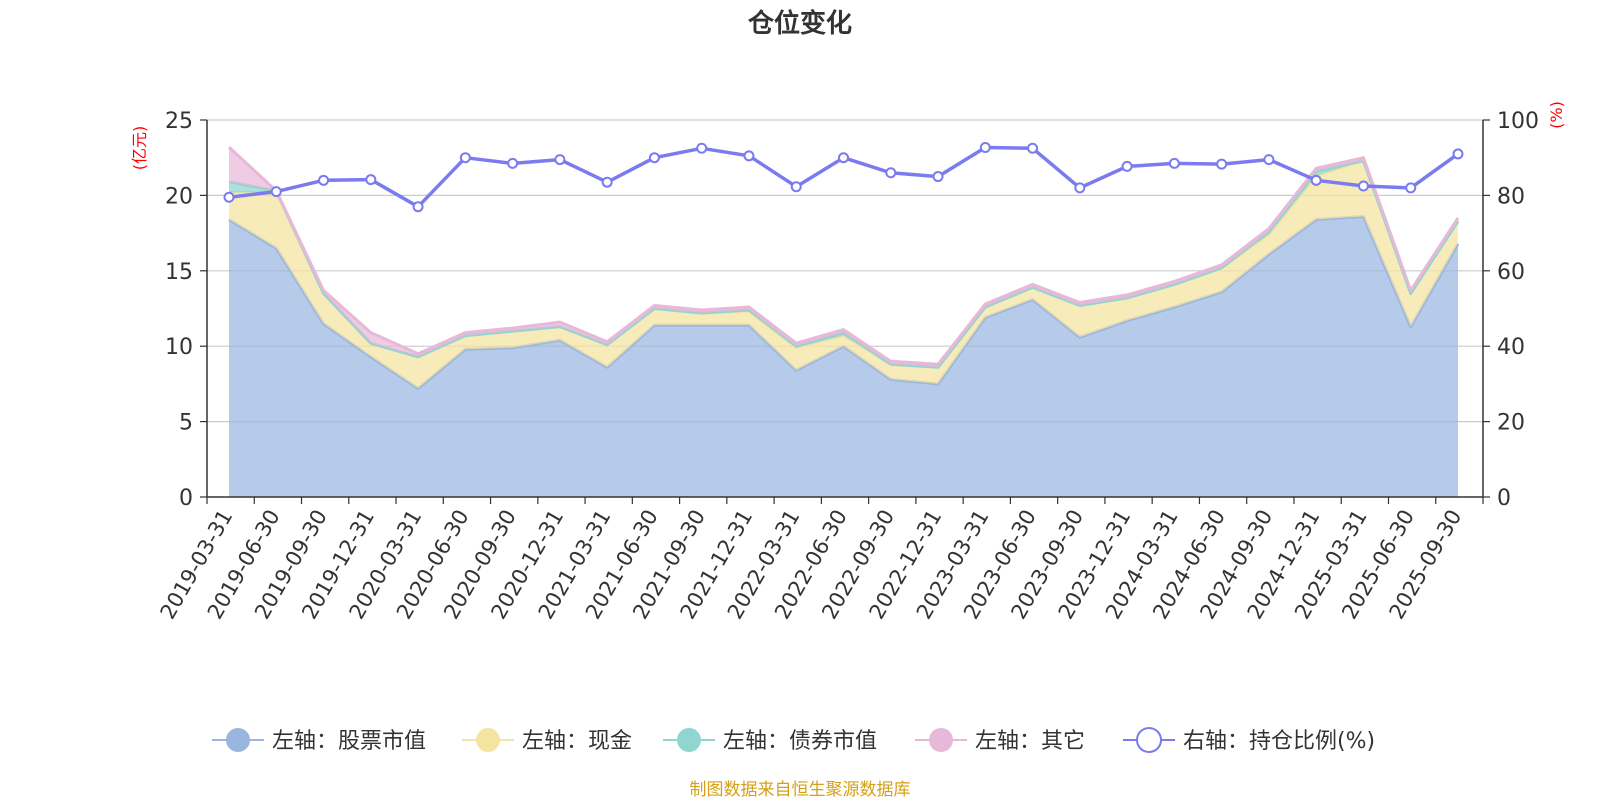 The image size is (1600, 804). I want to click on chart-title: 仓位变化, so click(799, 23).